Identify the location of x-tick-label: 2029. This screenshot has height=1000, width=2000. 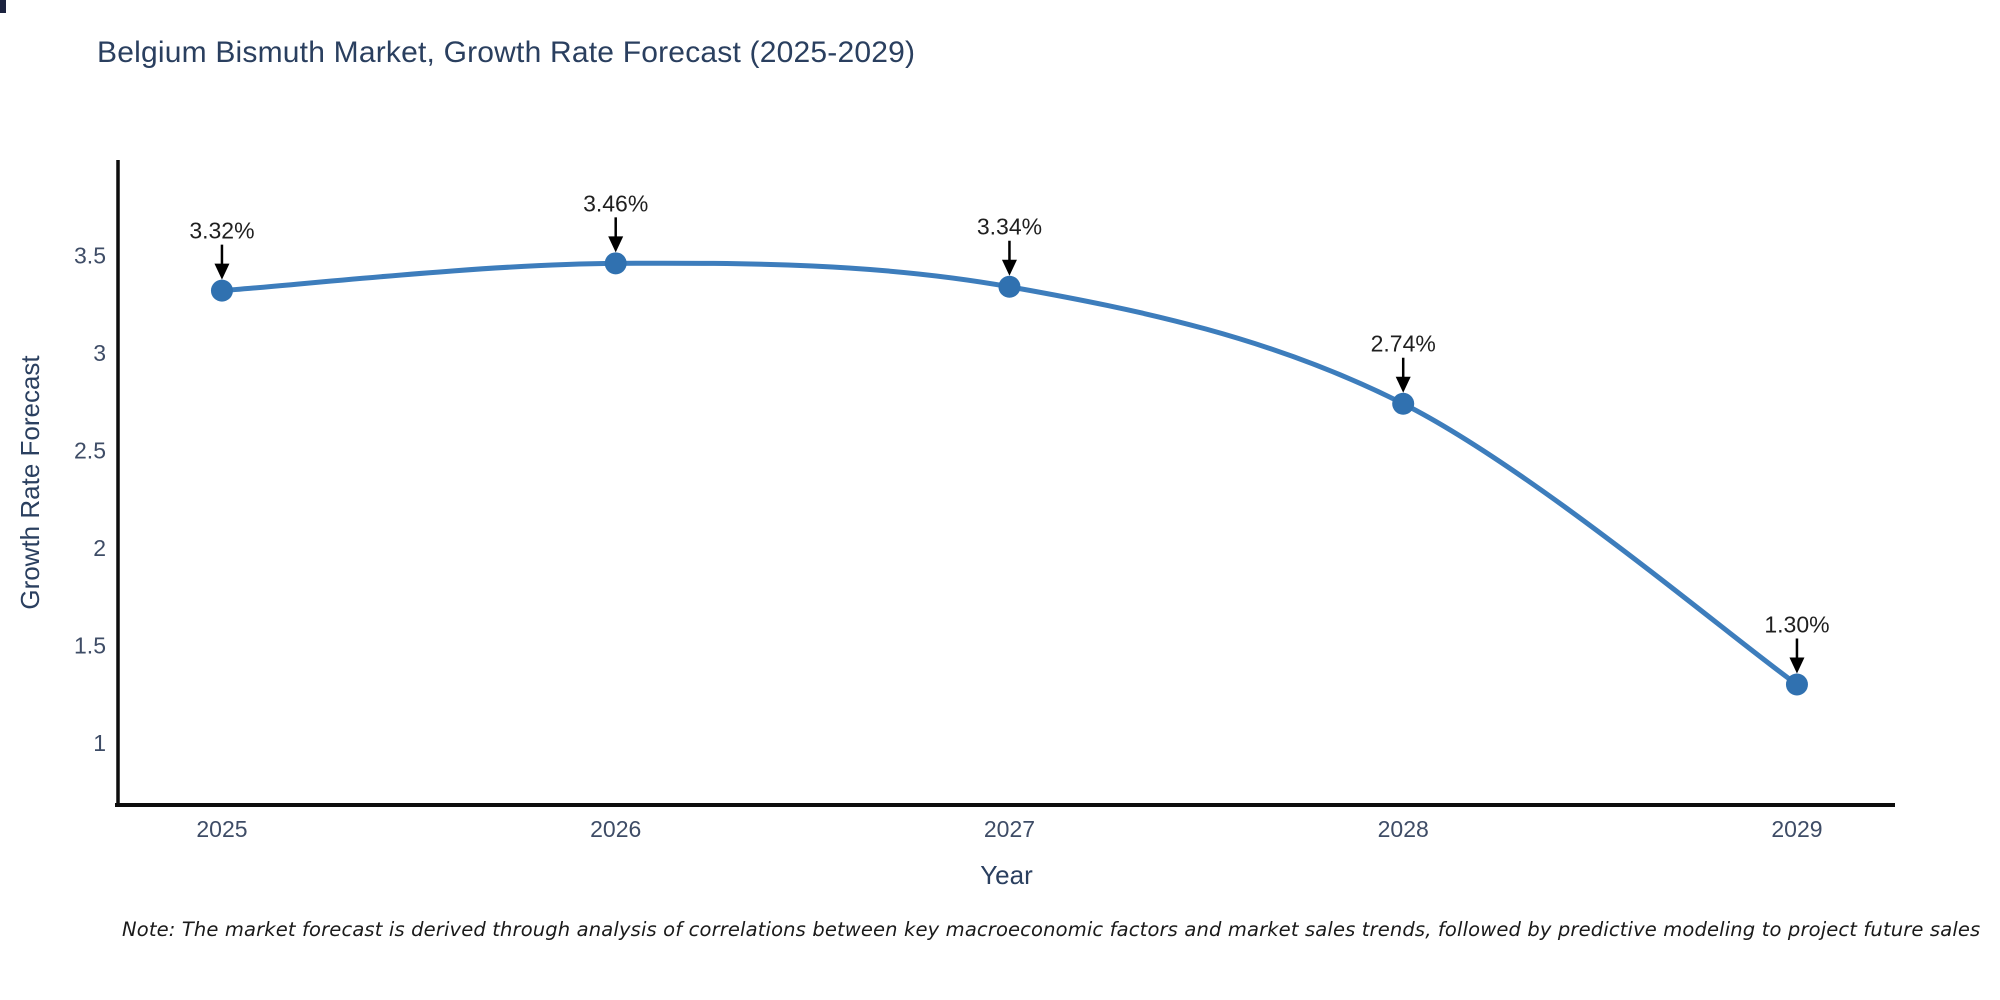
(1796, 829).